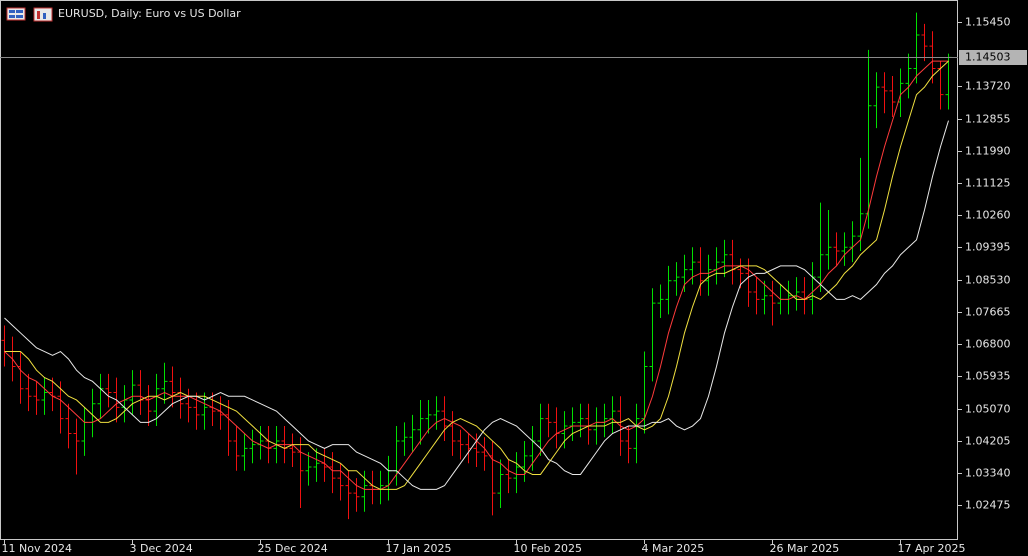 The image size is (1028, 556). What do you see at coordinates (988, 441) in the screenshot?
I see `y-tick-label: 1.04205` at bounding box center [988, 441].